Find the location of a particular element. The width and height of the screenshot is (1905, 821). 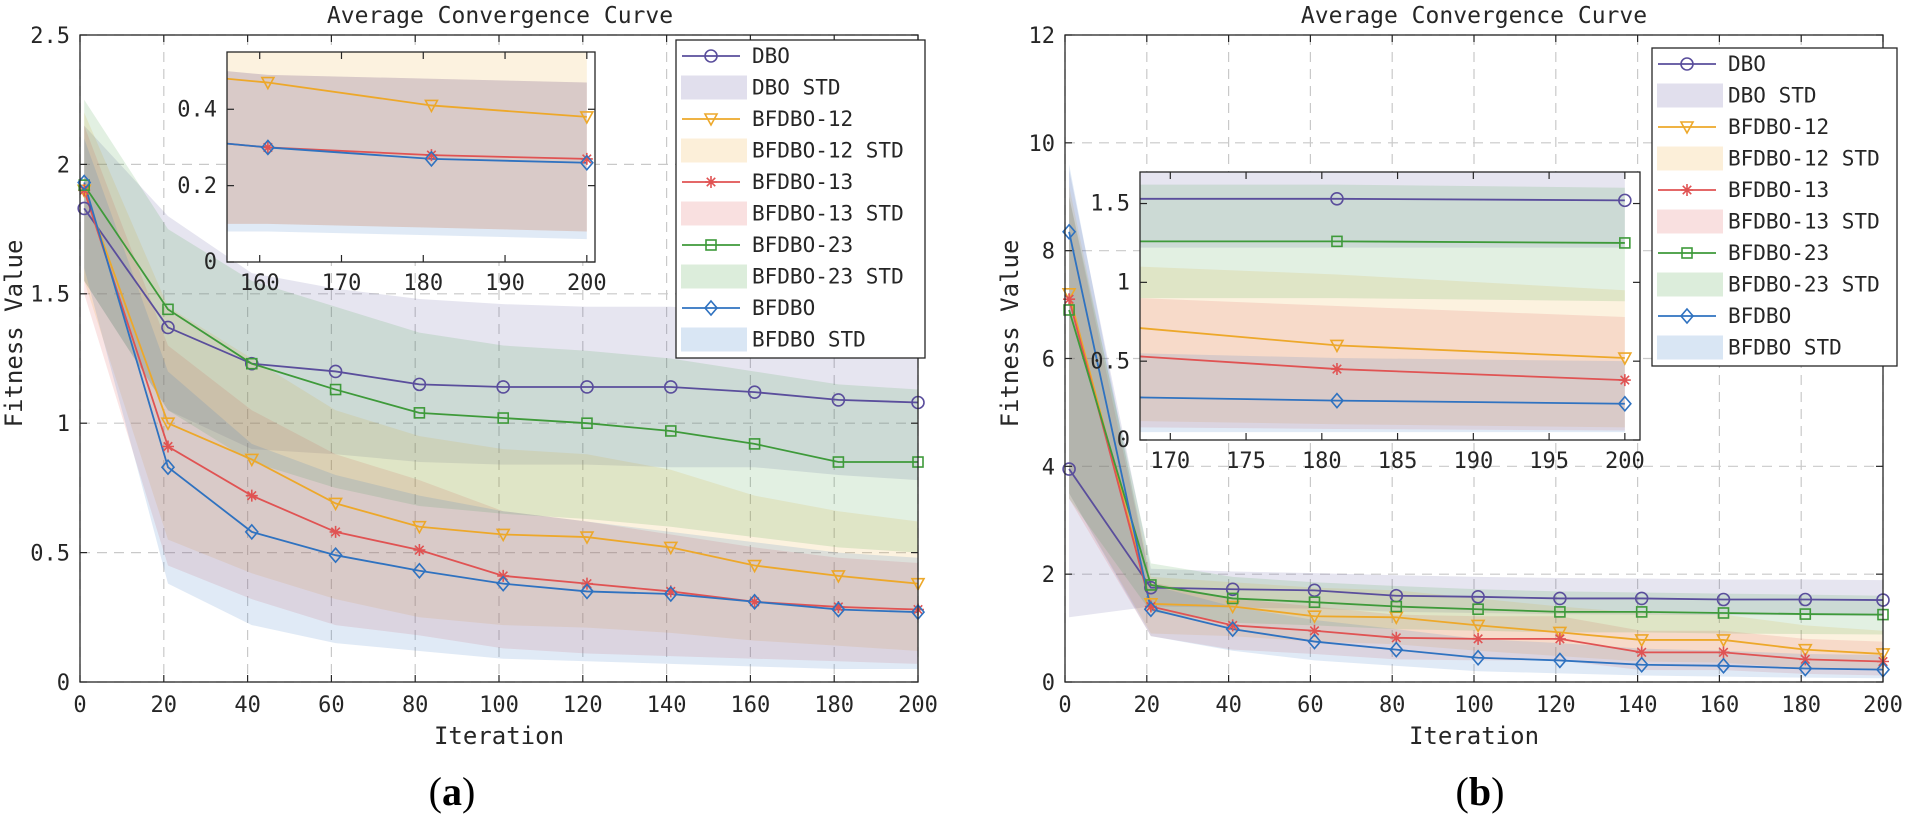

chart-b-inset-frame is located at coordinates (1390, 306).